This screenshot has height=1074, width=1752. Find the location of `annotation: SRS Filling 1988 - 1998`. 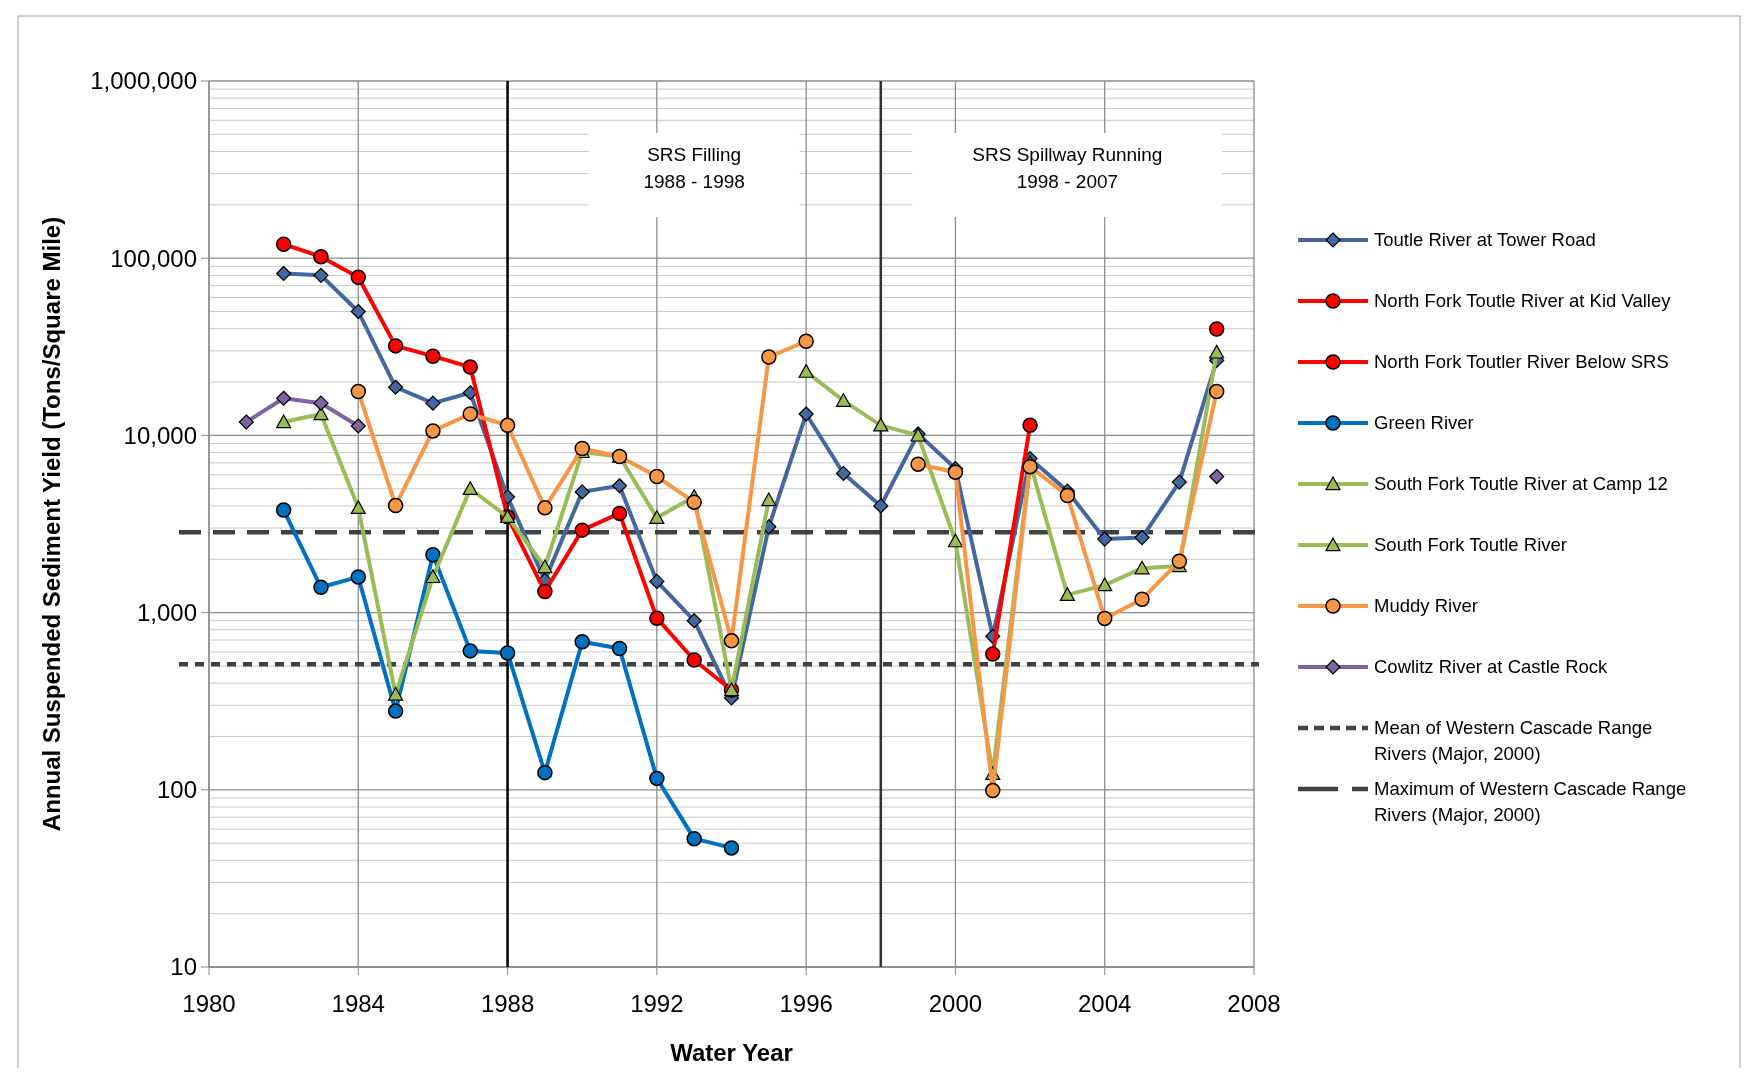

annotation: SRS Filling 1988 - 1998 is located at coordinates (694, 168).